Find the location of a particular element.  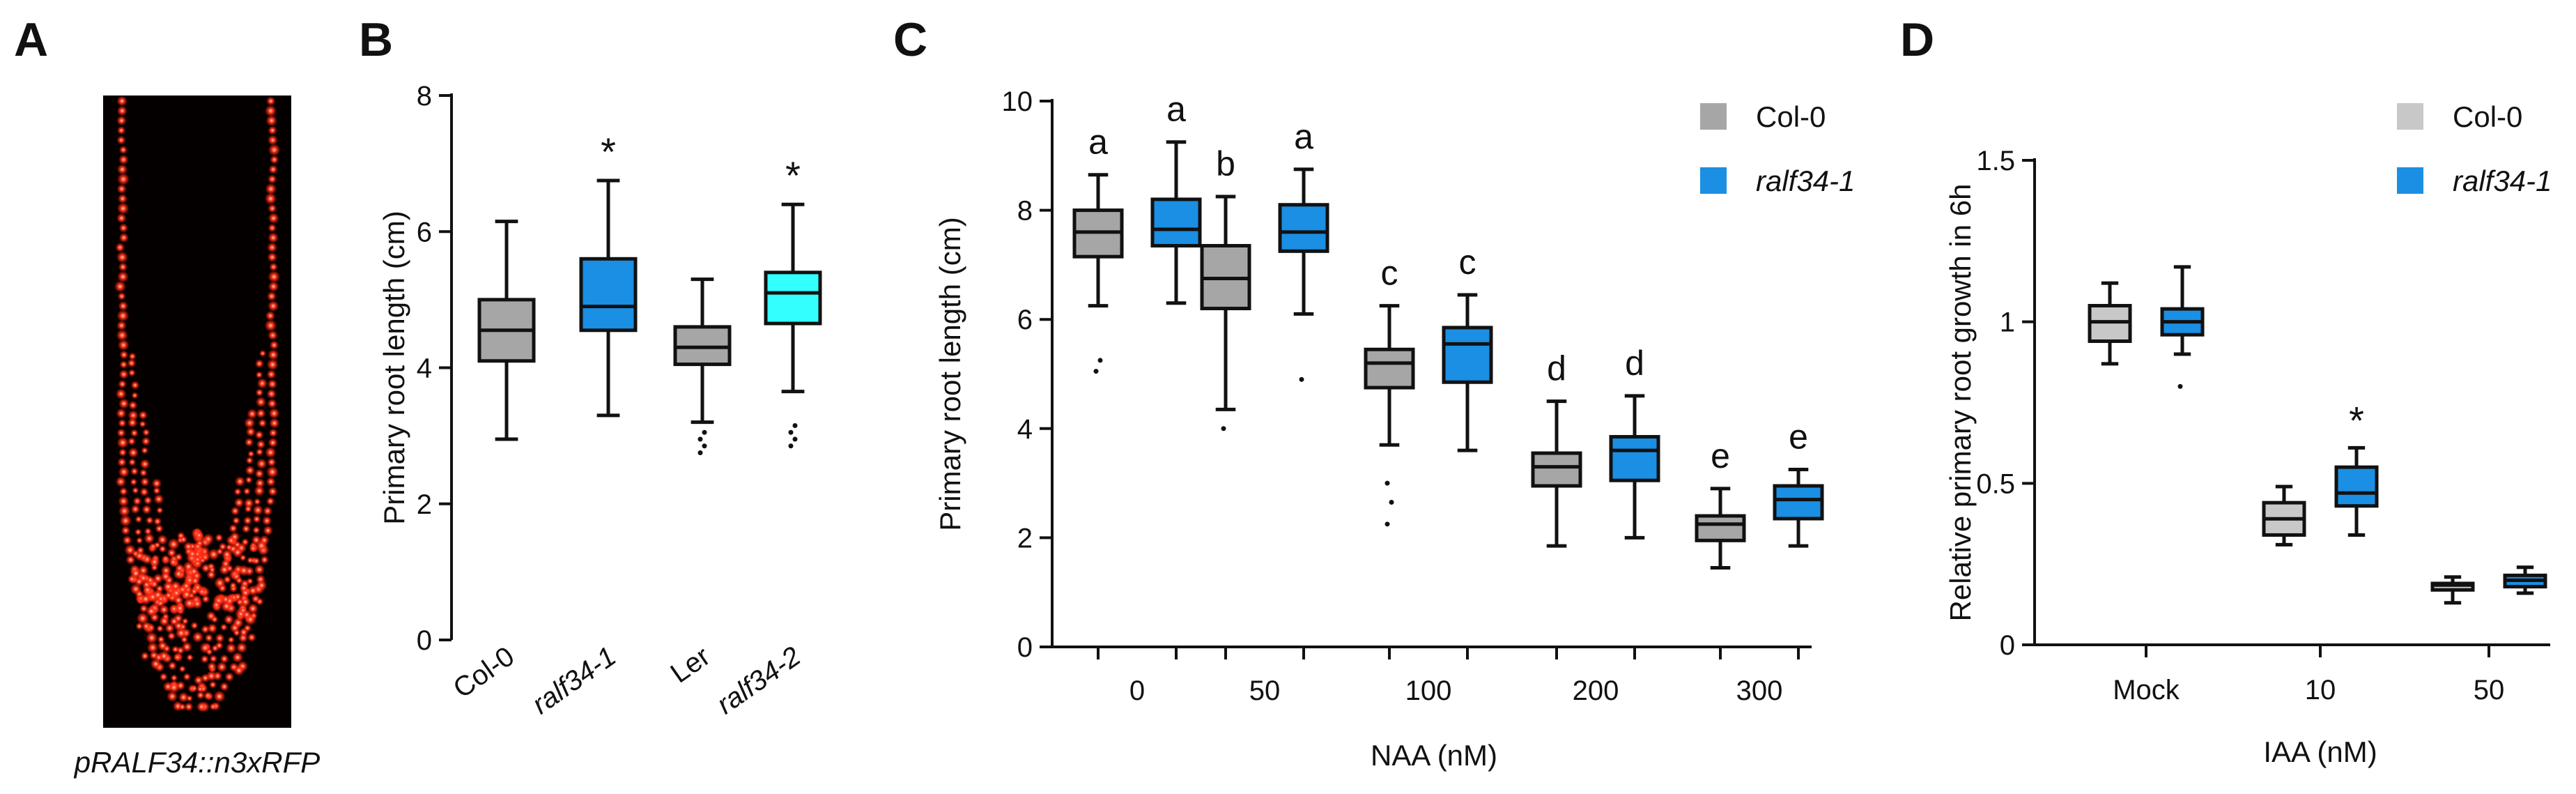

y-tick-label: 10 is located at coordinates (1017, 101).